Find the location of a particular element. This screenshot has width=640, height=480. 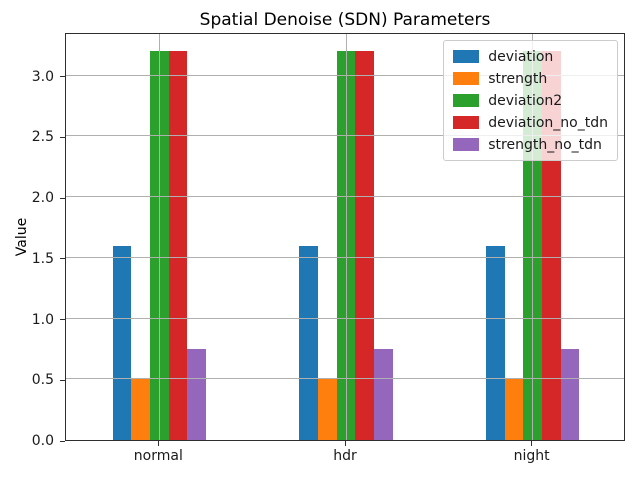

y-tick-label: 2.0 is located at coordinates (42, 198).